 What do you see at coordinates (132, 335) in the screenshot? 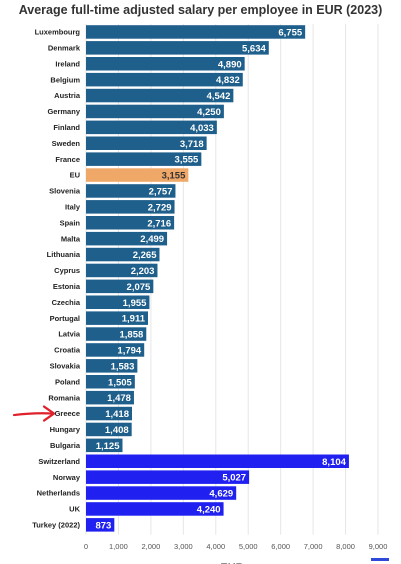
I see `value-label: 1,858` at bounding box center [132, 335].